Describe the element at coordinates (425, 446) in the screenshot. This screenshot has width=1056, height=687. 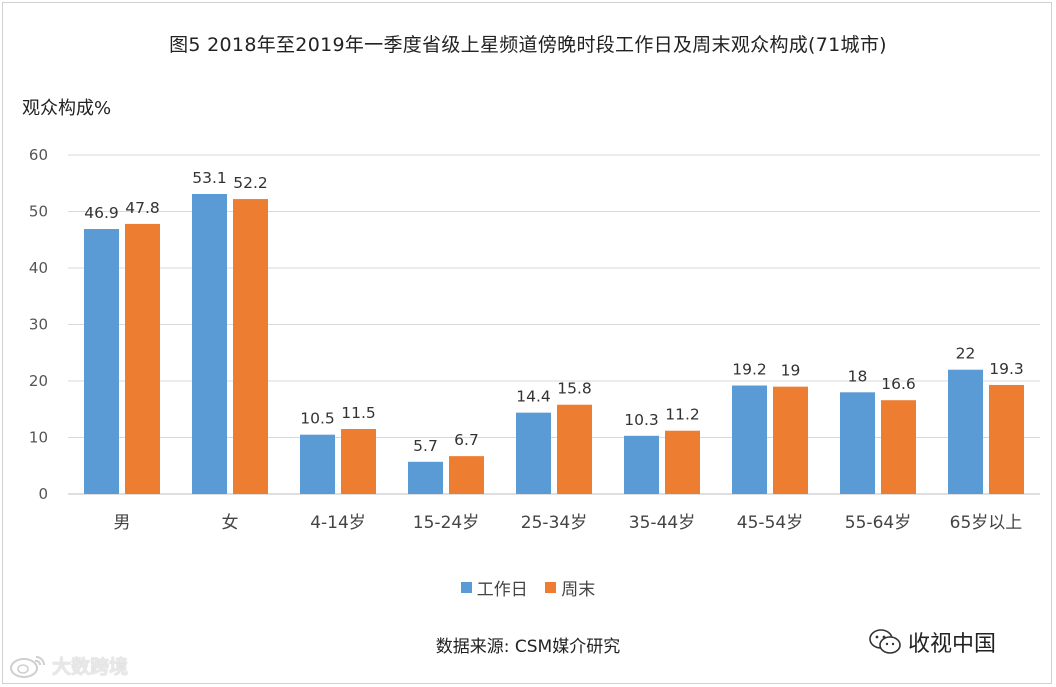
I see `data-label: 5.7` at that location.